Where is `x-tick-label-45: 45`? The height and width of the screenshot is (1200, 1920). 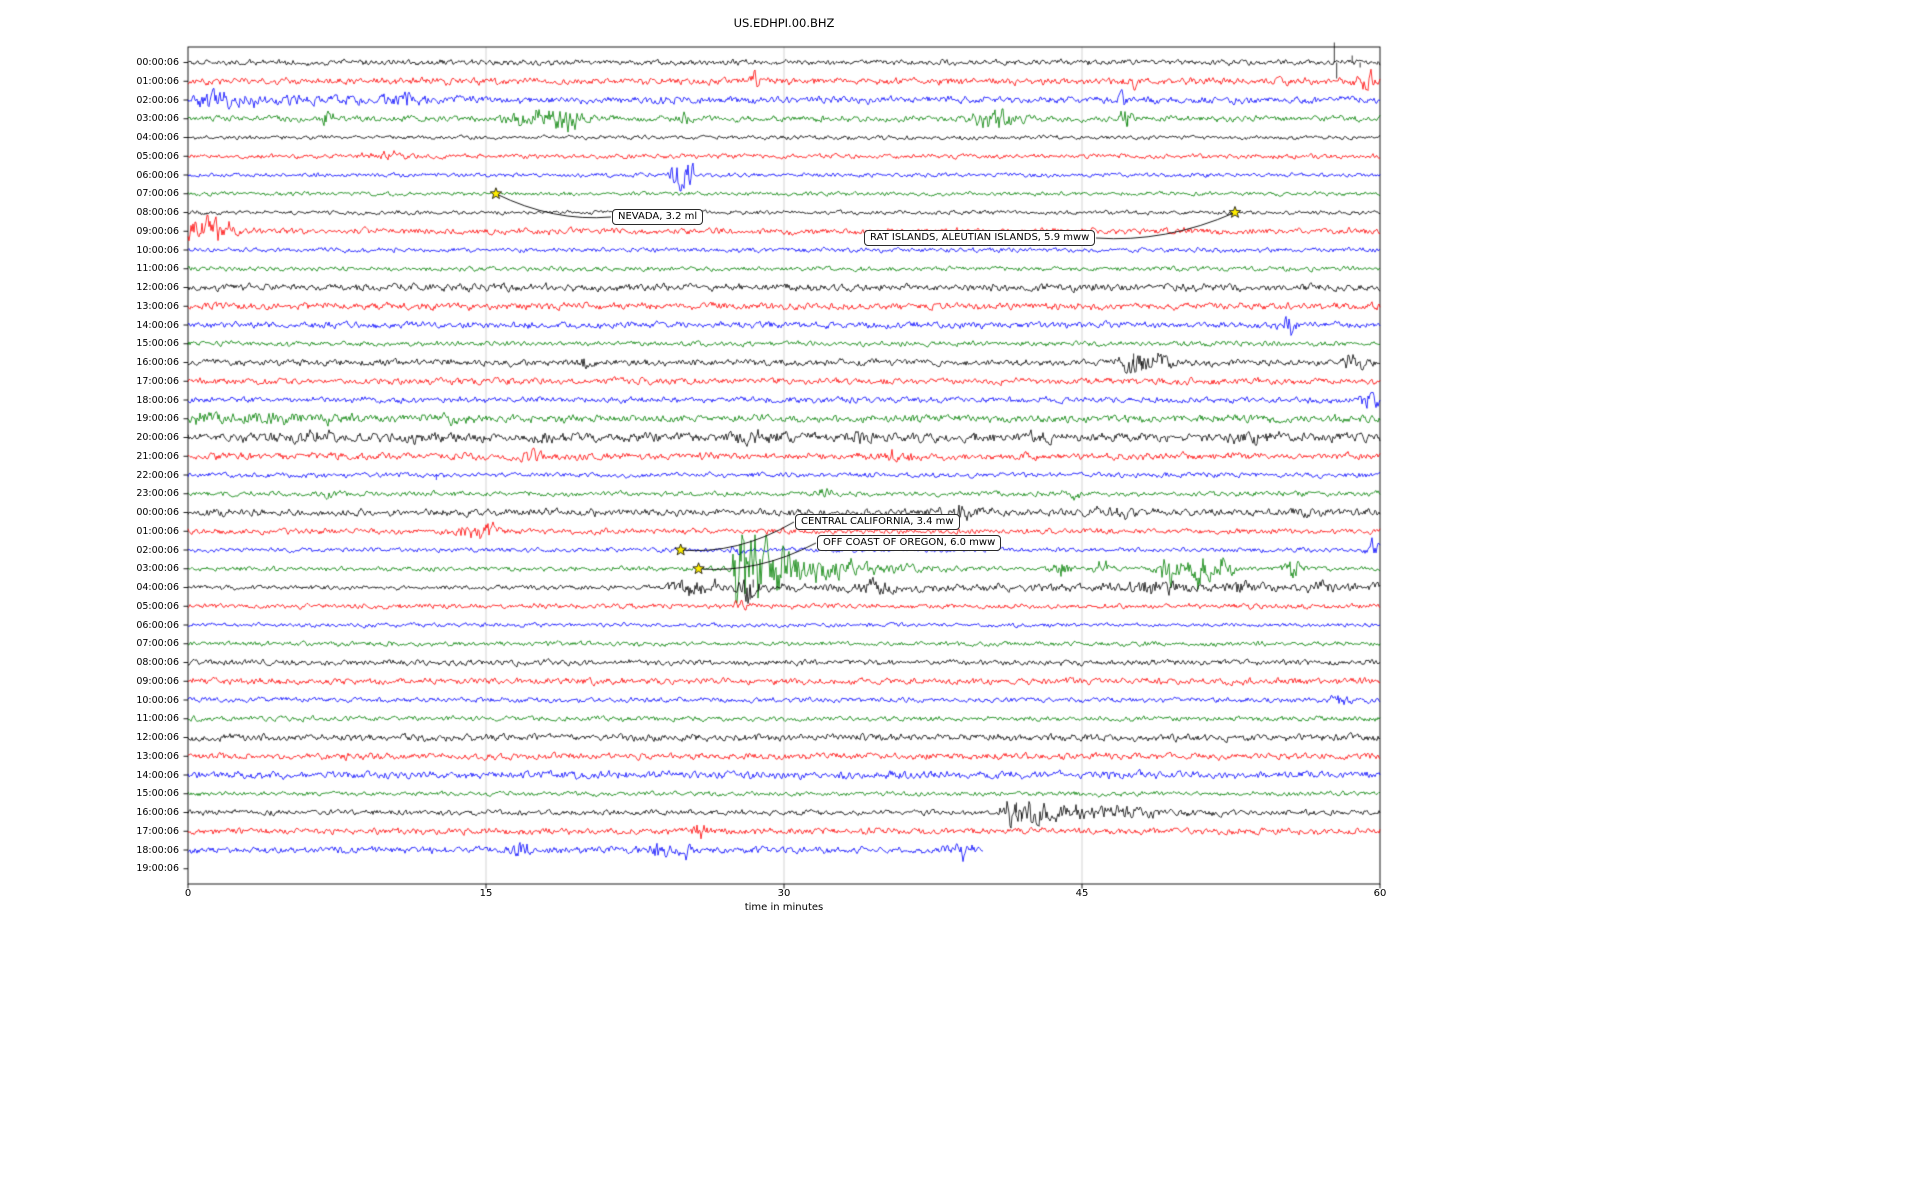
x-tick-label-45: 45 is located at coordinates (1082, 893).